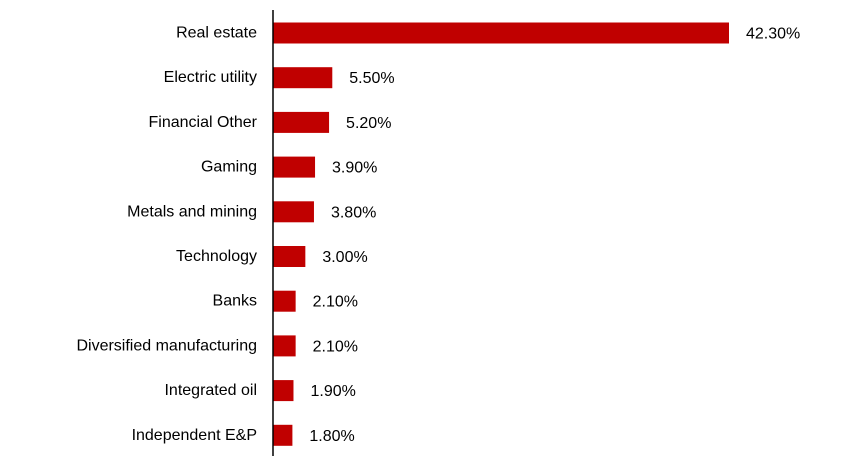 This screenshot has height=470, width=854. What do you see at coordinates (166, 345) in the screenshot?
I see `category-label: Diversified manufacturing` at bounding box center [166, 345].